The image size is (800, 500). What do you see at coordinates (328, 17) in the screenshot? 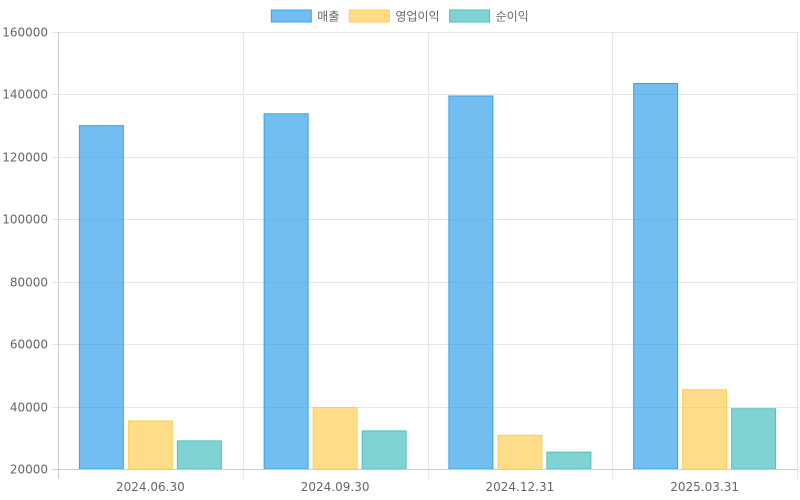
I see `legend-label: 매출` at bounding box center [328, 17].